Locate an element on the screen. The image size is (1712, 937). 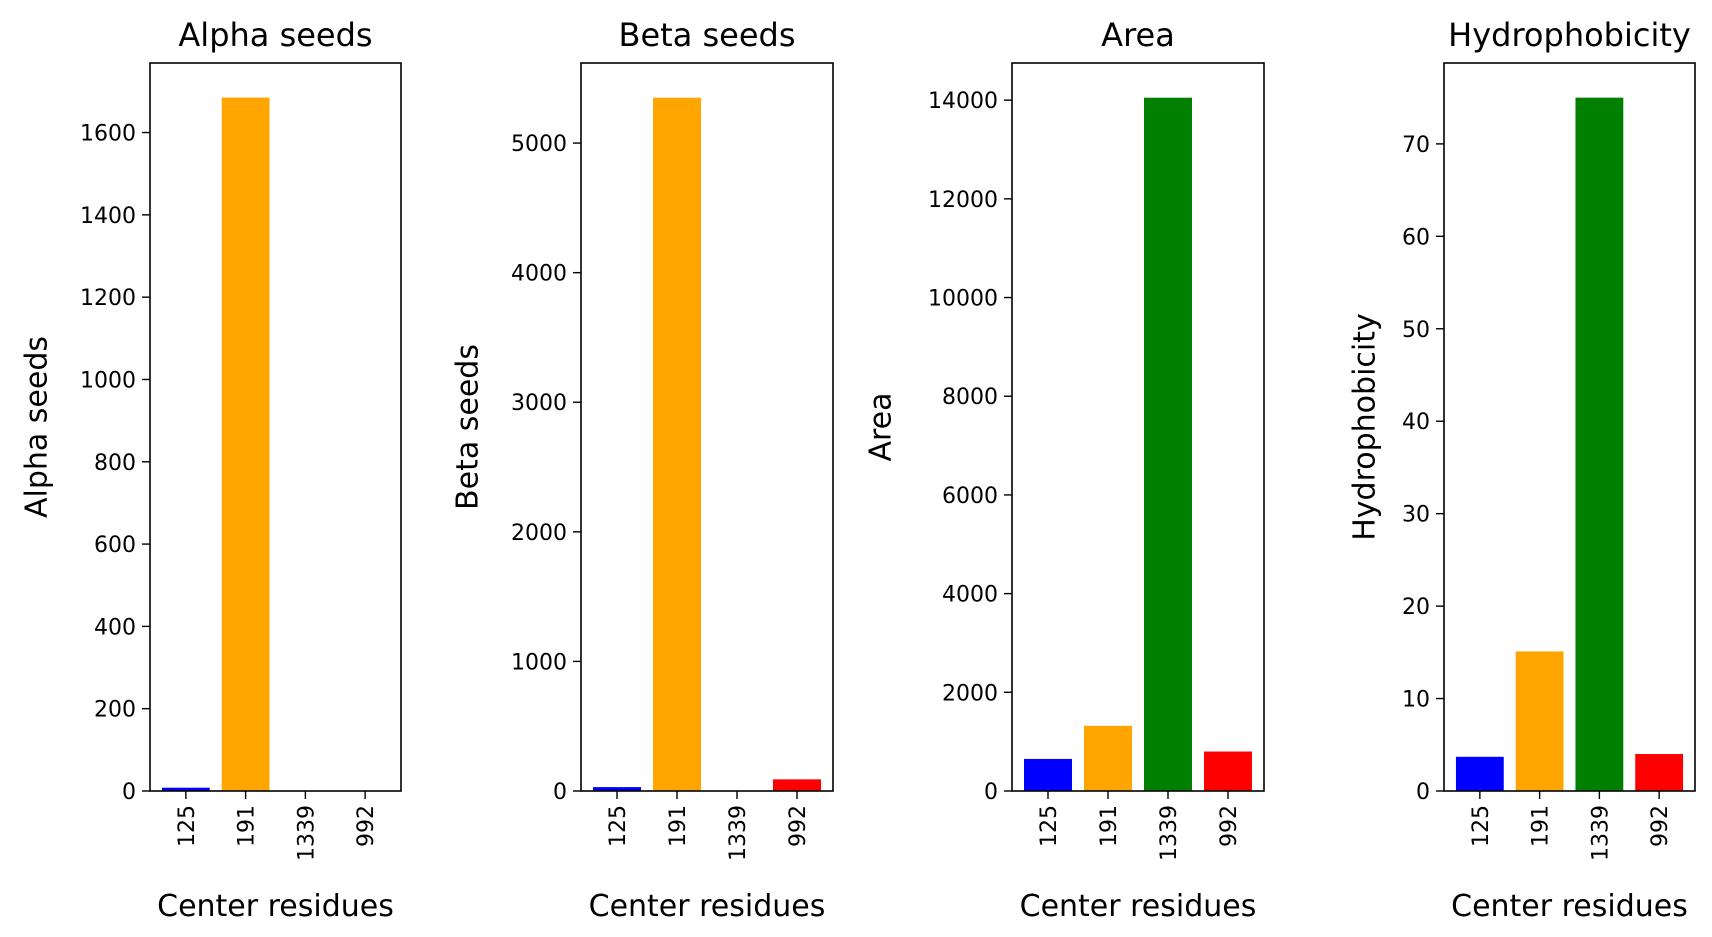
y-tick-label: 600 is located at coordinates (115, 545).